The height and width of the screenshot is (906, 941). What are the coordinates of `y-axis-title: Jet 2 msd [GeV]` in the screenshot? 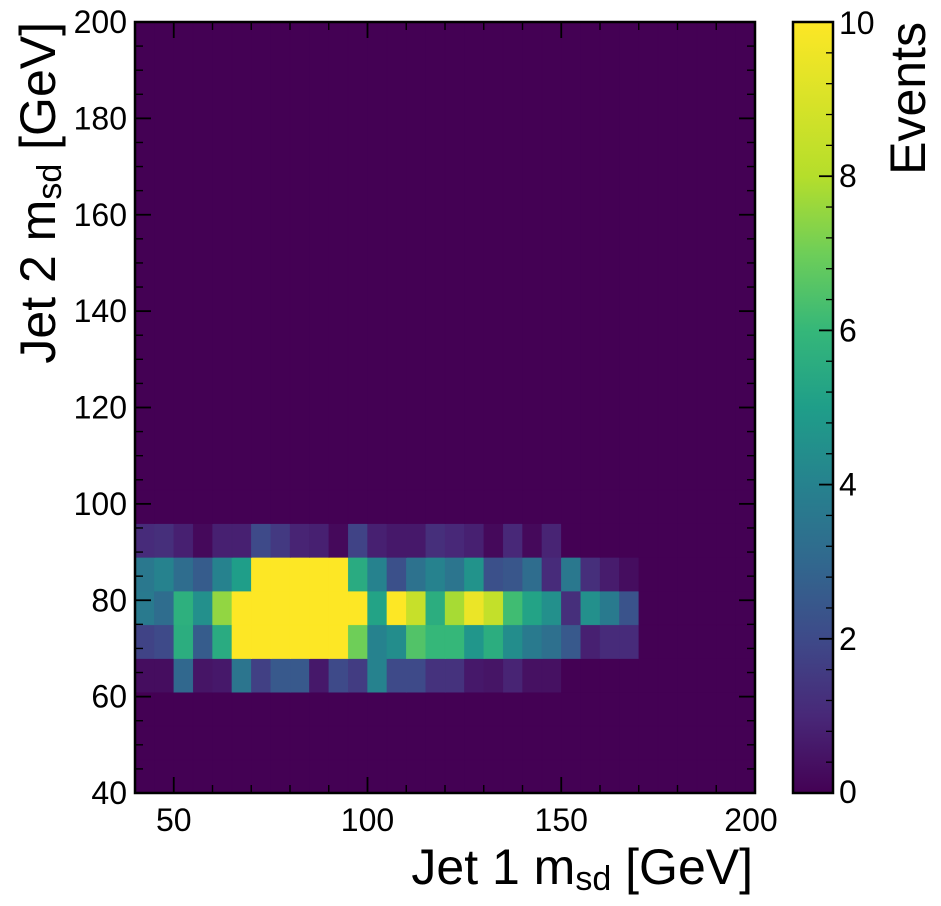 It's located at (39, 193).